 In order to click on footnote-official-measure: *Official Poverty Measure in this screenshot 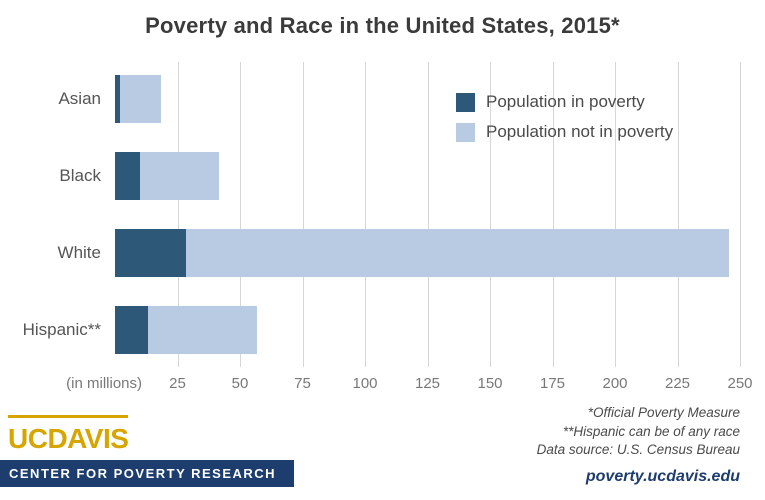, I will do `click(663, 413)`.